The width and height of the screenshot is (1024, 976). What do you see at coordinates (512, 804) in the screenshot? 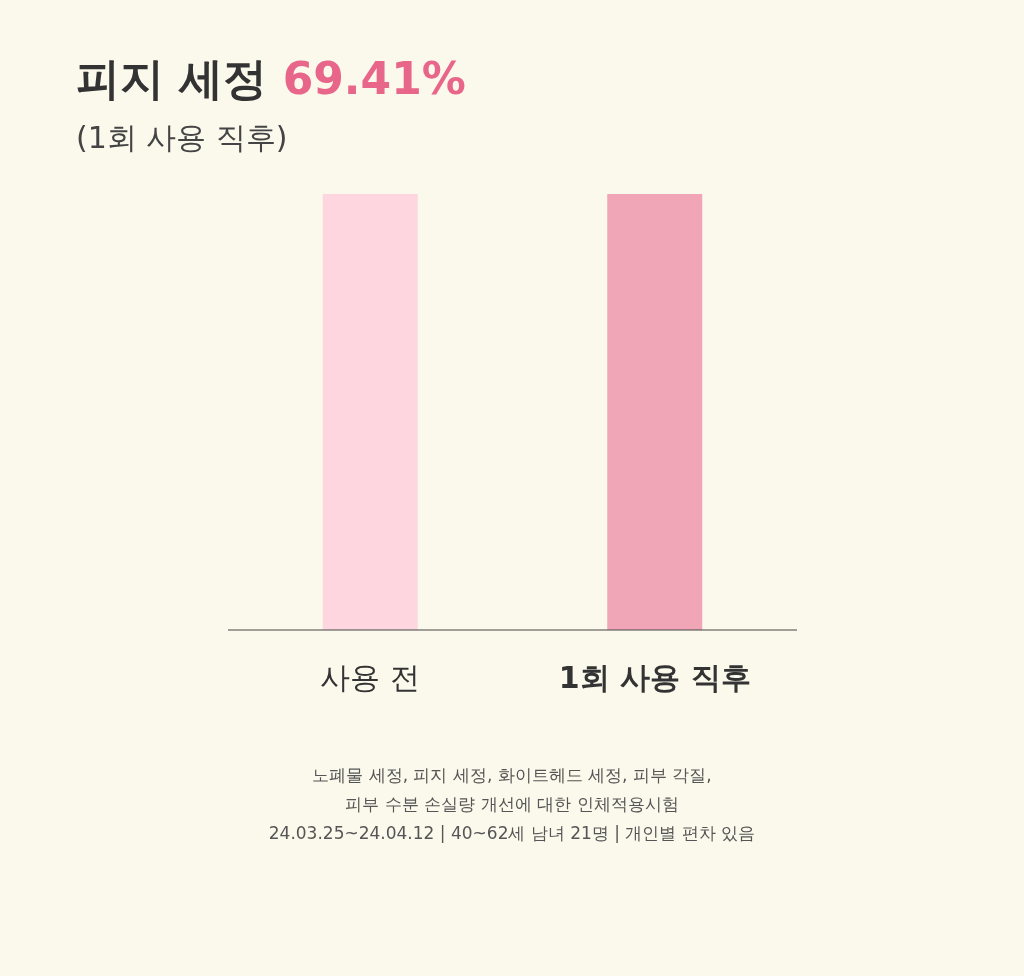
I see `text: 피부 수분 손실량 개선에 대한 인체적용시험` at bounding box center [512, 804].